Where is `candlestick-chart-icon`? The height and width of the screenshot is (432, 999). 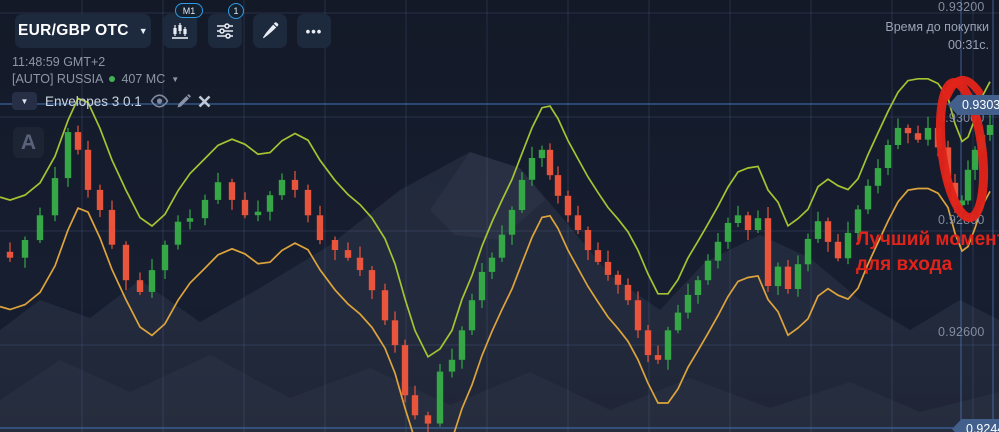 candlestick-chart-icon is located at coordinates (180, 31).